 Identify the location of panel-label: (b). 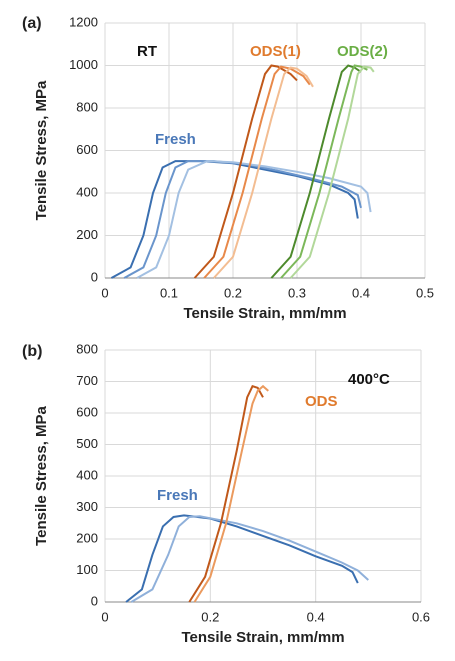
(32, 351).